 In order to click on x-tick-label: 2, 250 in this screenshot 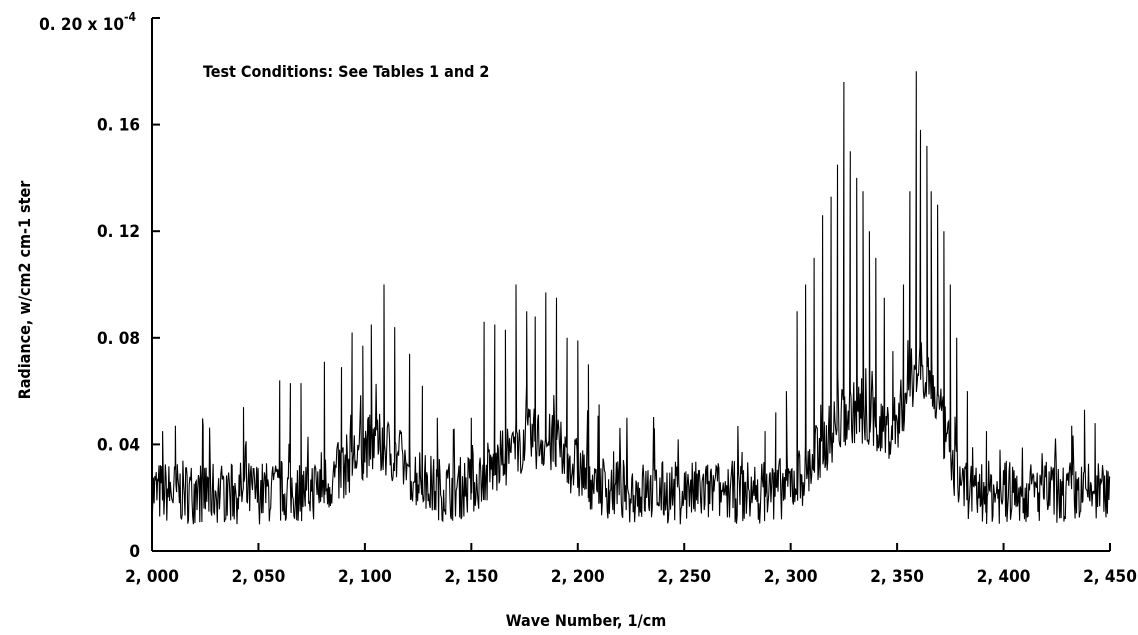, I will do `click(684, 577)`.